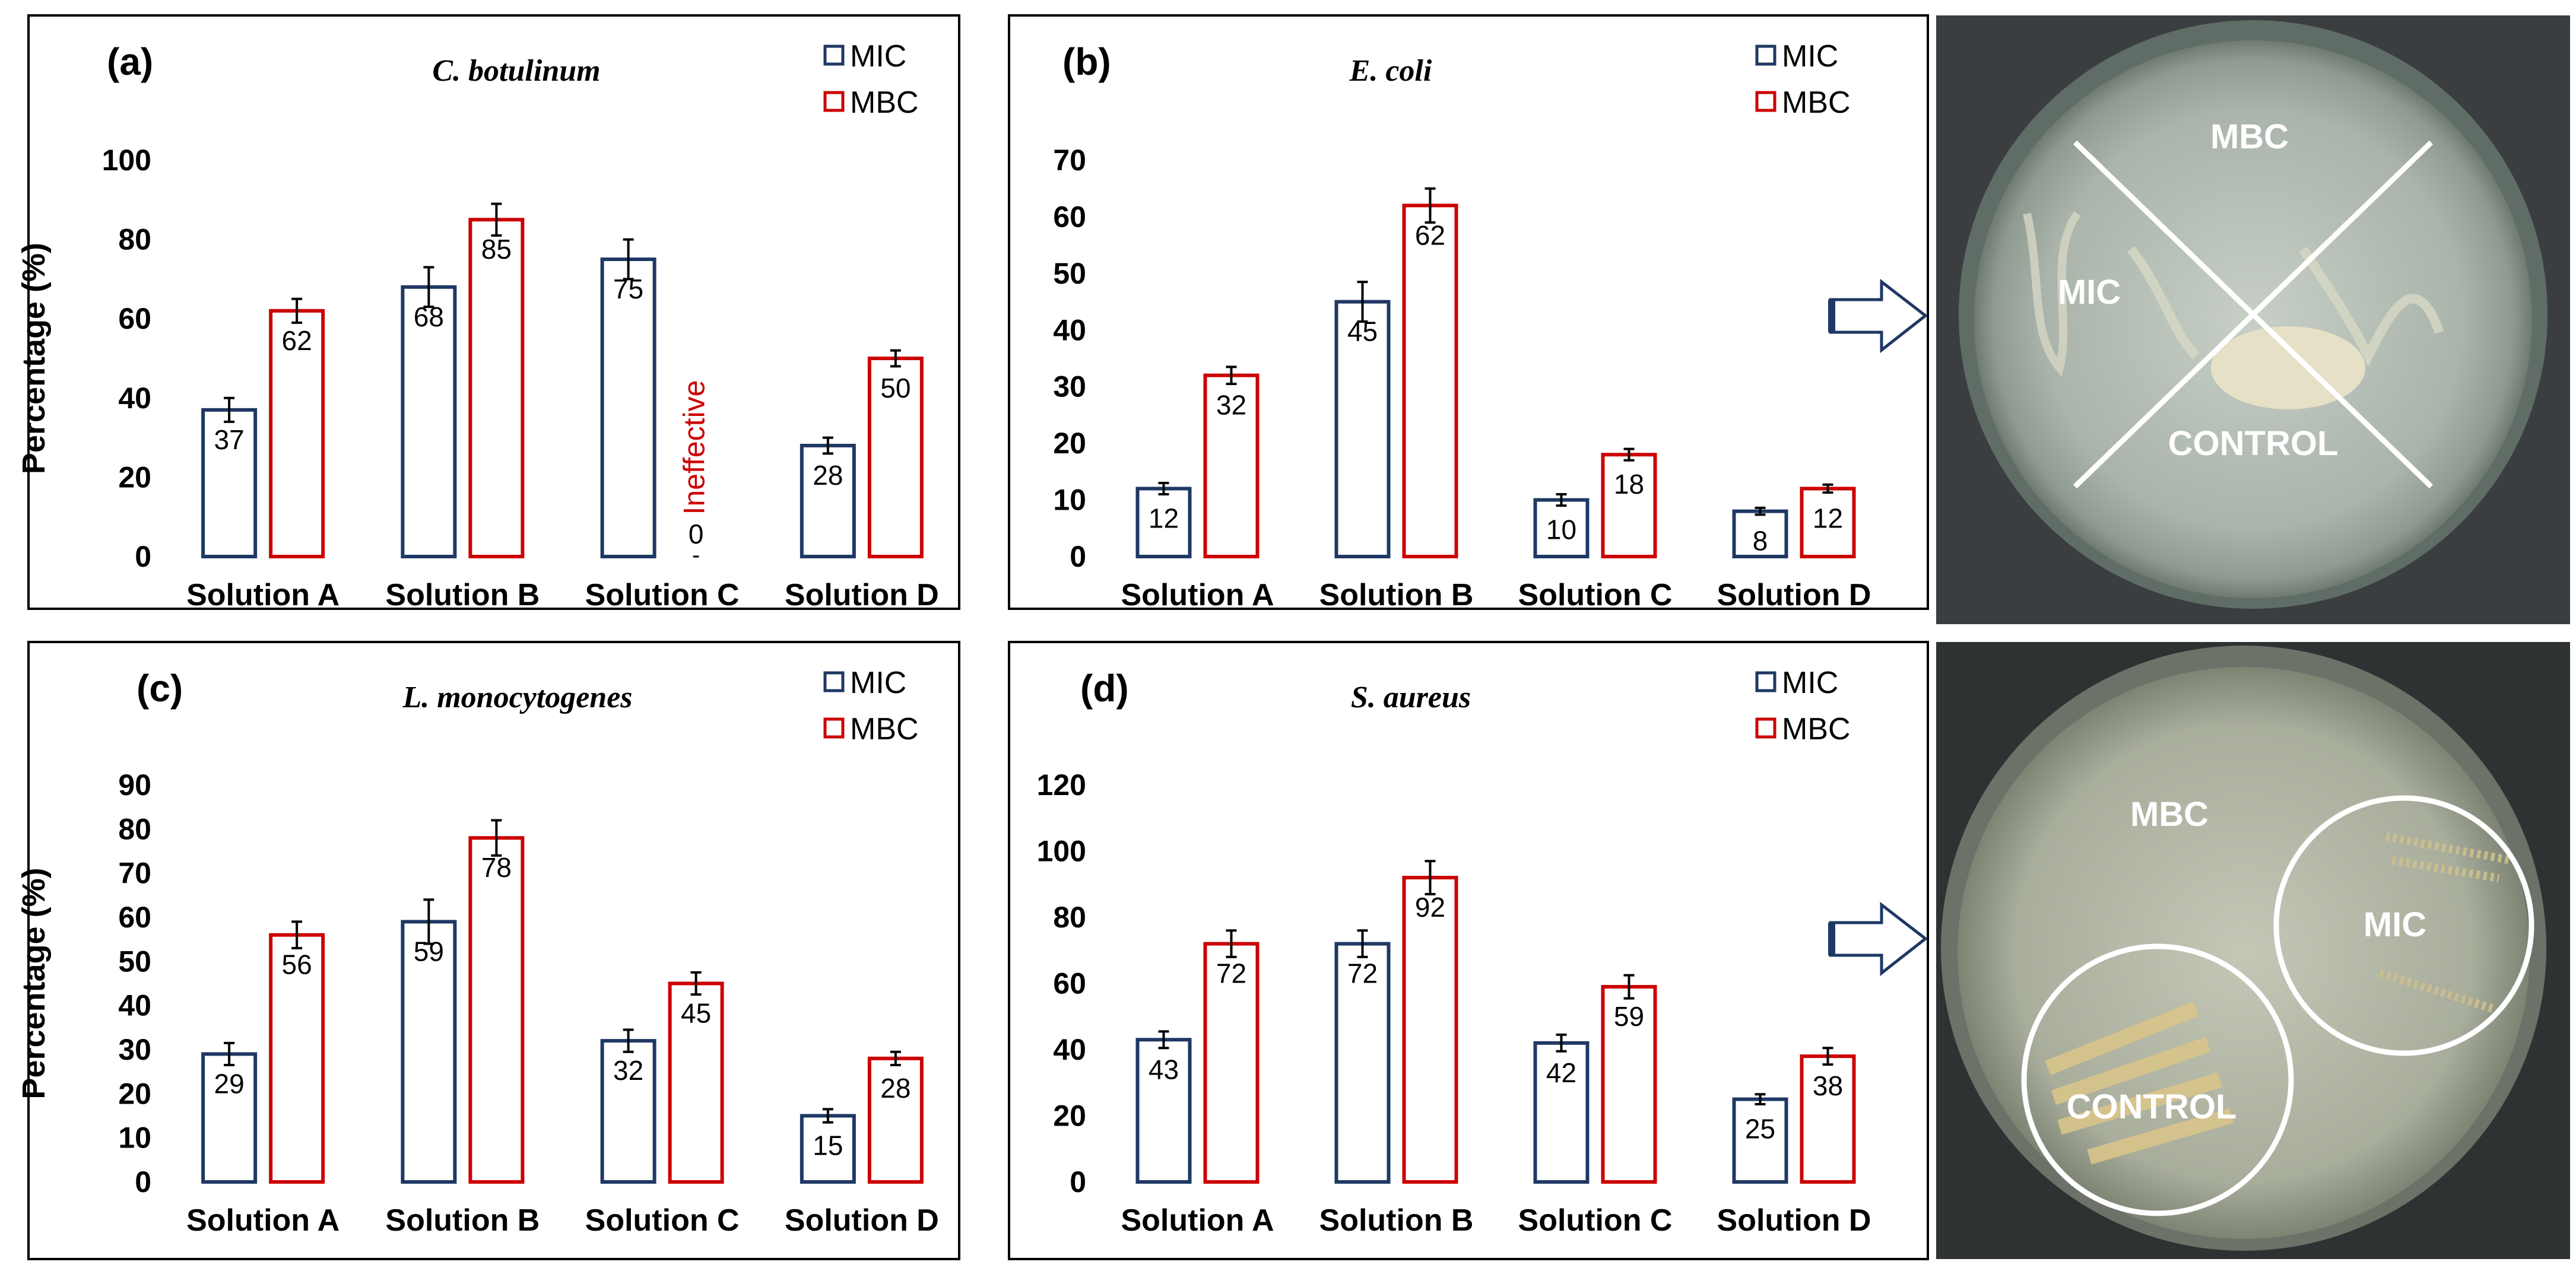  I want to click on data-label: 8, so click(1760, 541).